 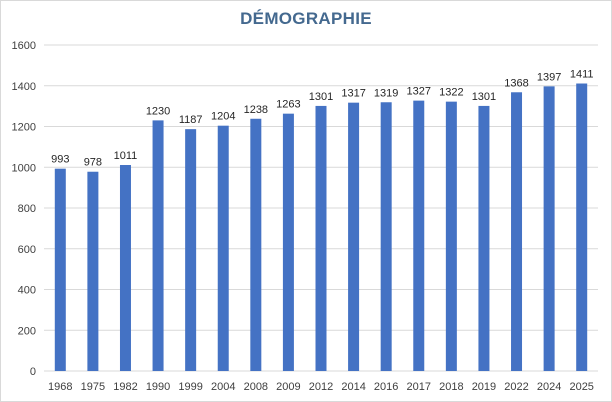 I want to click on data-label-1968: 993, so click(x=60, y=160).